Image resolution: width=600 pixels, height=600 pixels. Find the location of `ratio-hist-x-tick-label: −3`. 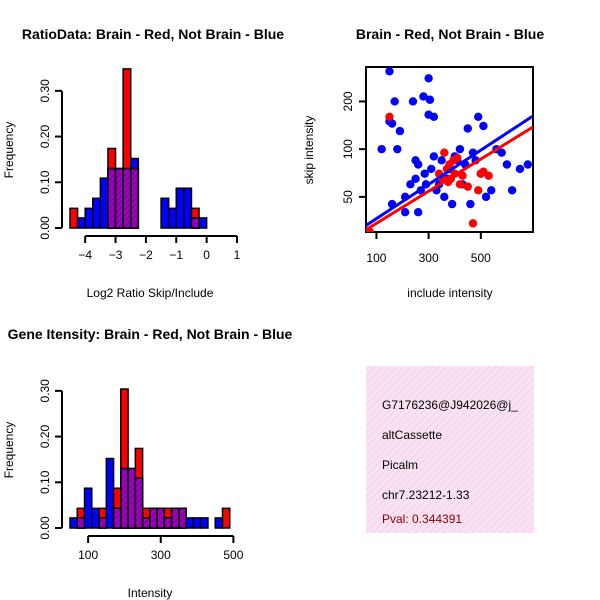

ratio-hist-x-tick-label: −3 is located at coordinates (116, 255).